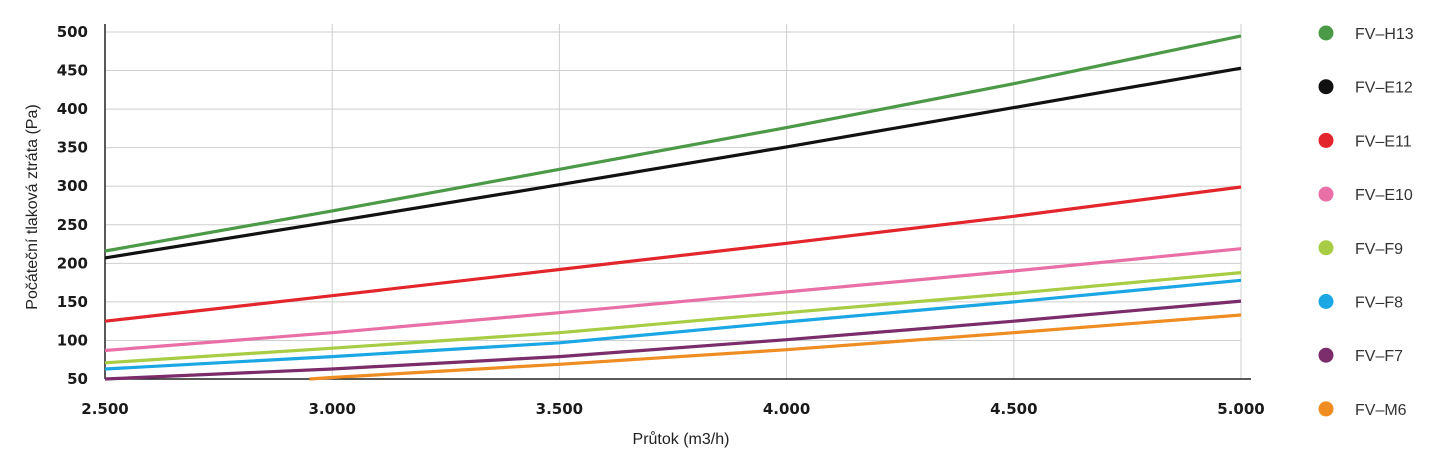 This screenshot has width=1436, height=462. I want to click on series-line-fv-f7, so click(673, 340).